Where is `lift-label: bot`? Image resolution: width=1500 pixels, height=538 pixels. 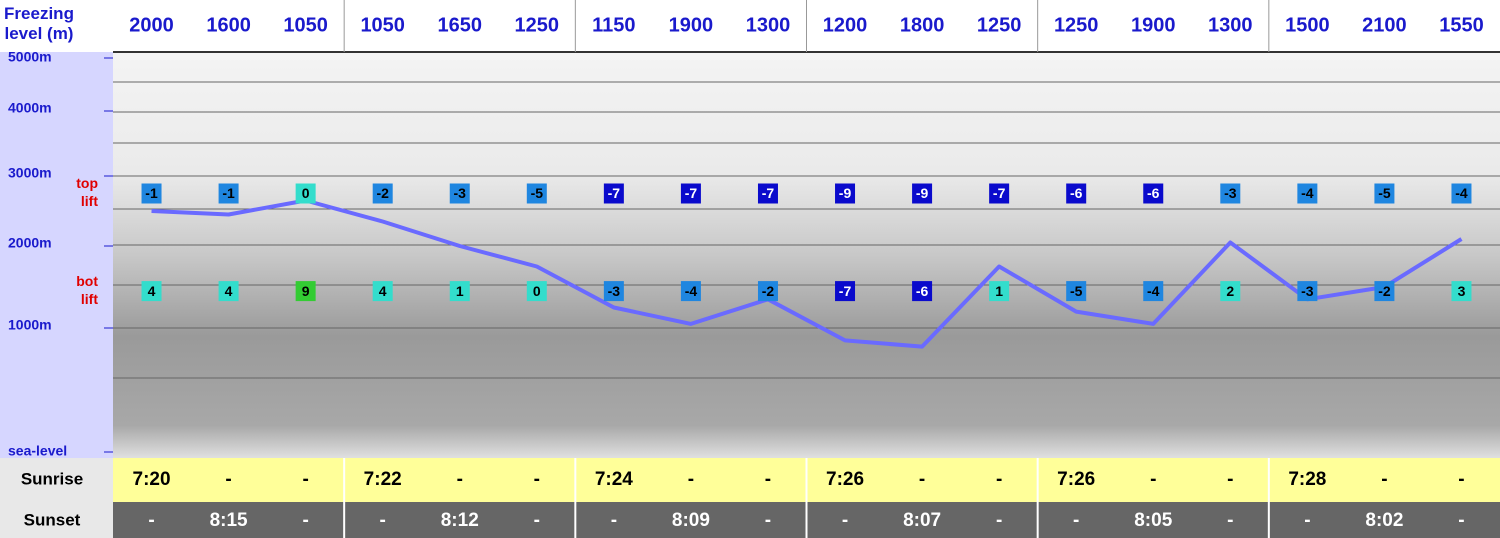 lift-label: bot is located at coordinates (87, 281).